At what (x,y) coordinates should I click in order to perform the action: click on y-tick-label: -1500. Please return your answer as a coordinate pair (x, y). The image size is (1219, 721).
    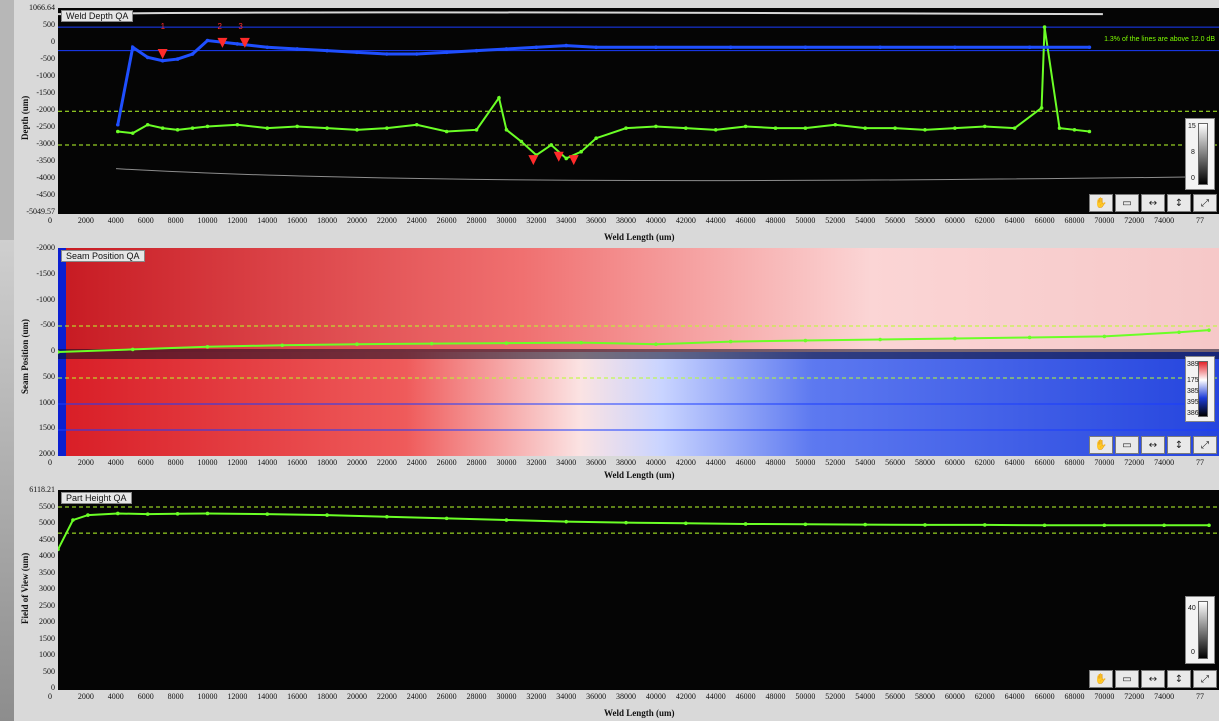
    Looking at the image, I should click on (45, 273).